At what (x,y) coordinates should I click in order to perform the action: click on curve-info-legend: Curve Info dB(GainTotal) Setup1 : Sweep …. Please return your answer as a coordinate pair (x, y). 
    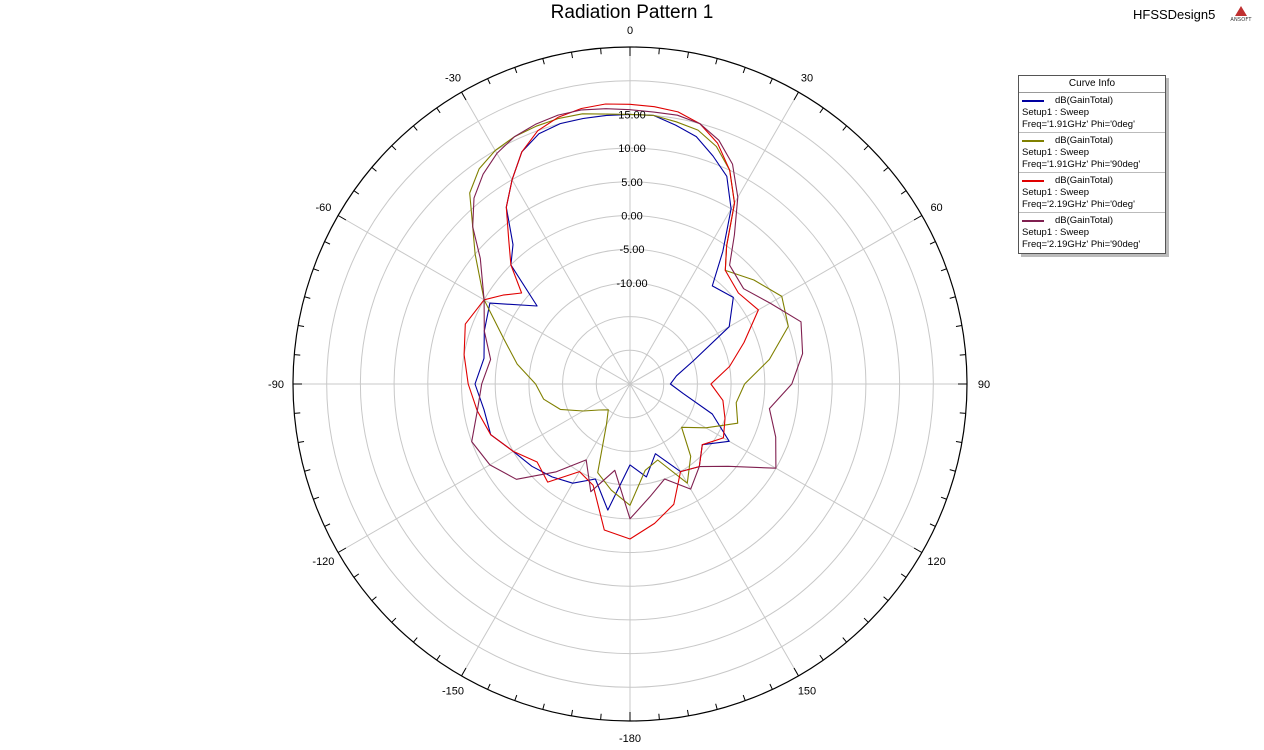
    Looking at the image, I should click on (1092, 164).